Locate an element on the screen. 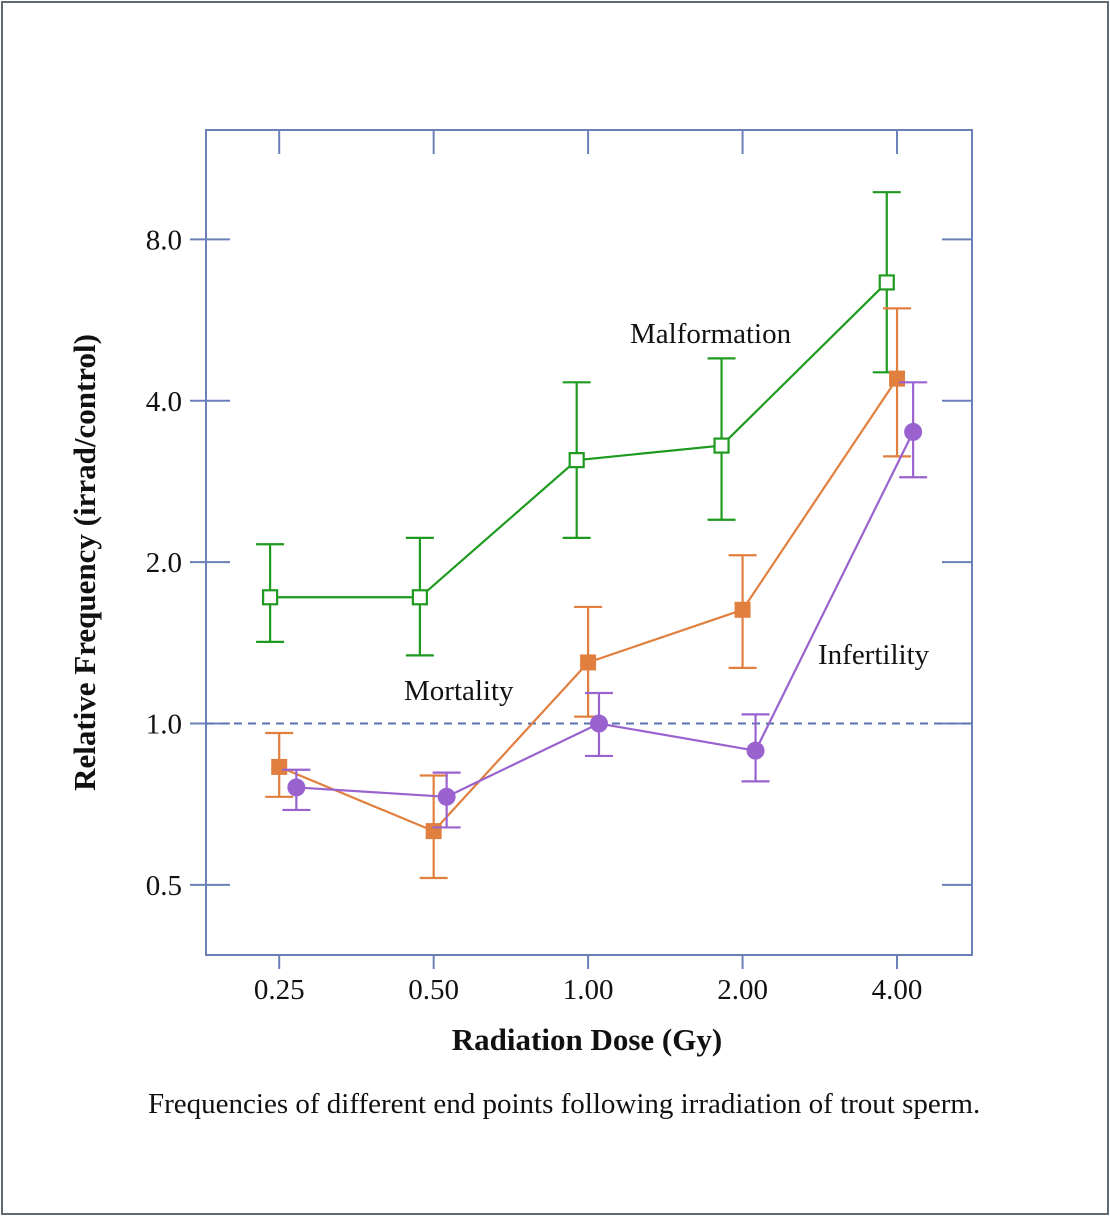  y-tick-label: 0.5 is located at coordinates (164, 886).